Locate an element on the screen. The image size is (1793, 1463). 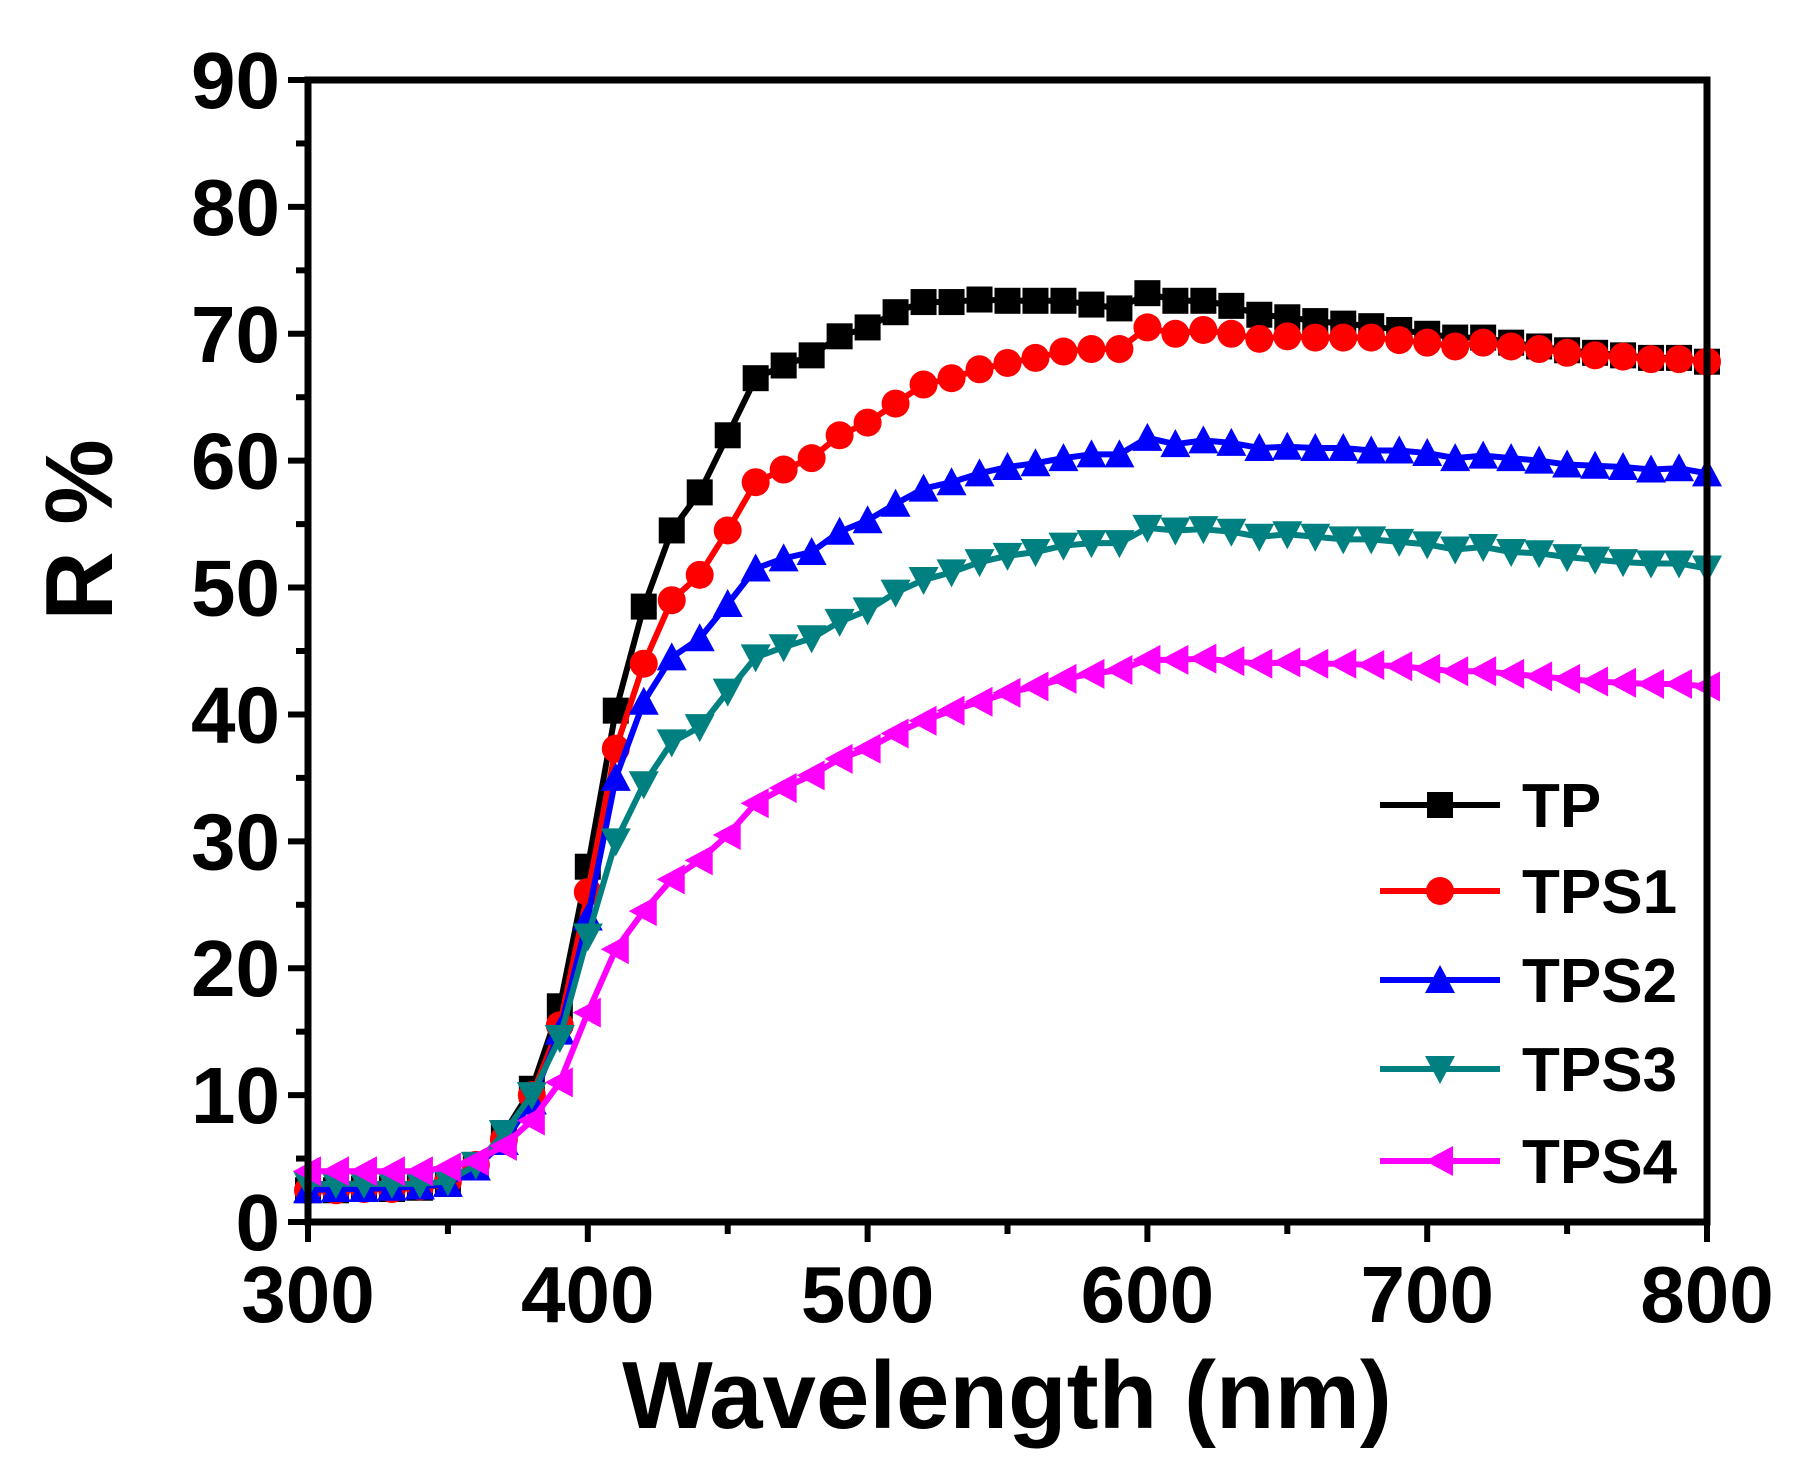
x-tick-label: 600 is located at coordinates (1147, 1294).